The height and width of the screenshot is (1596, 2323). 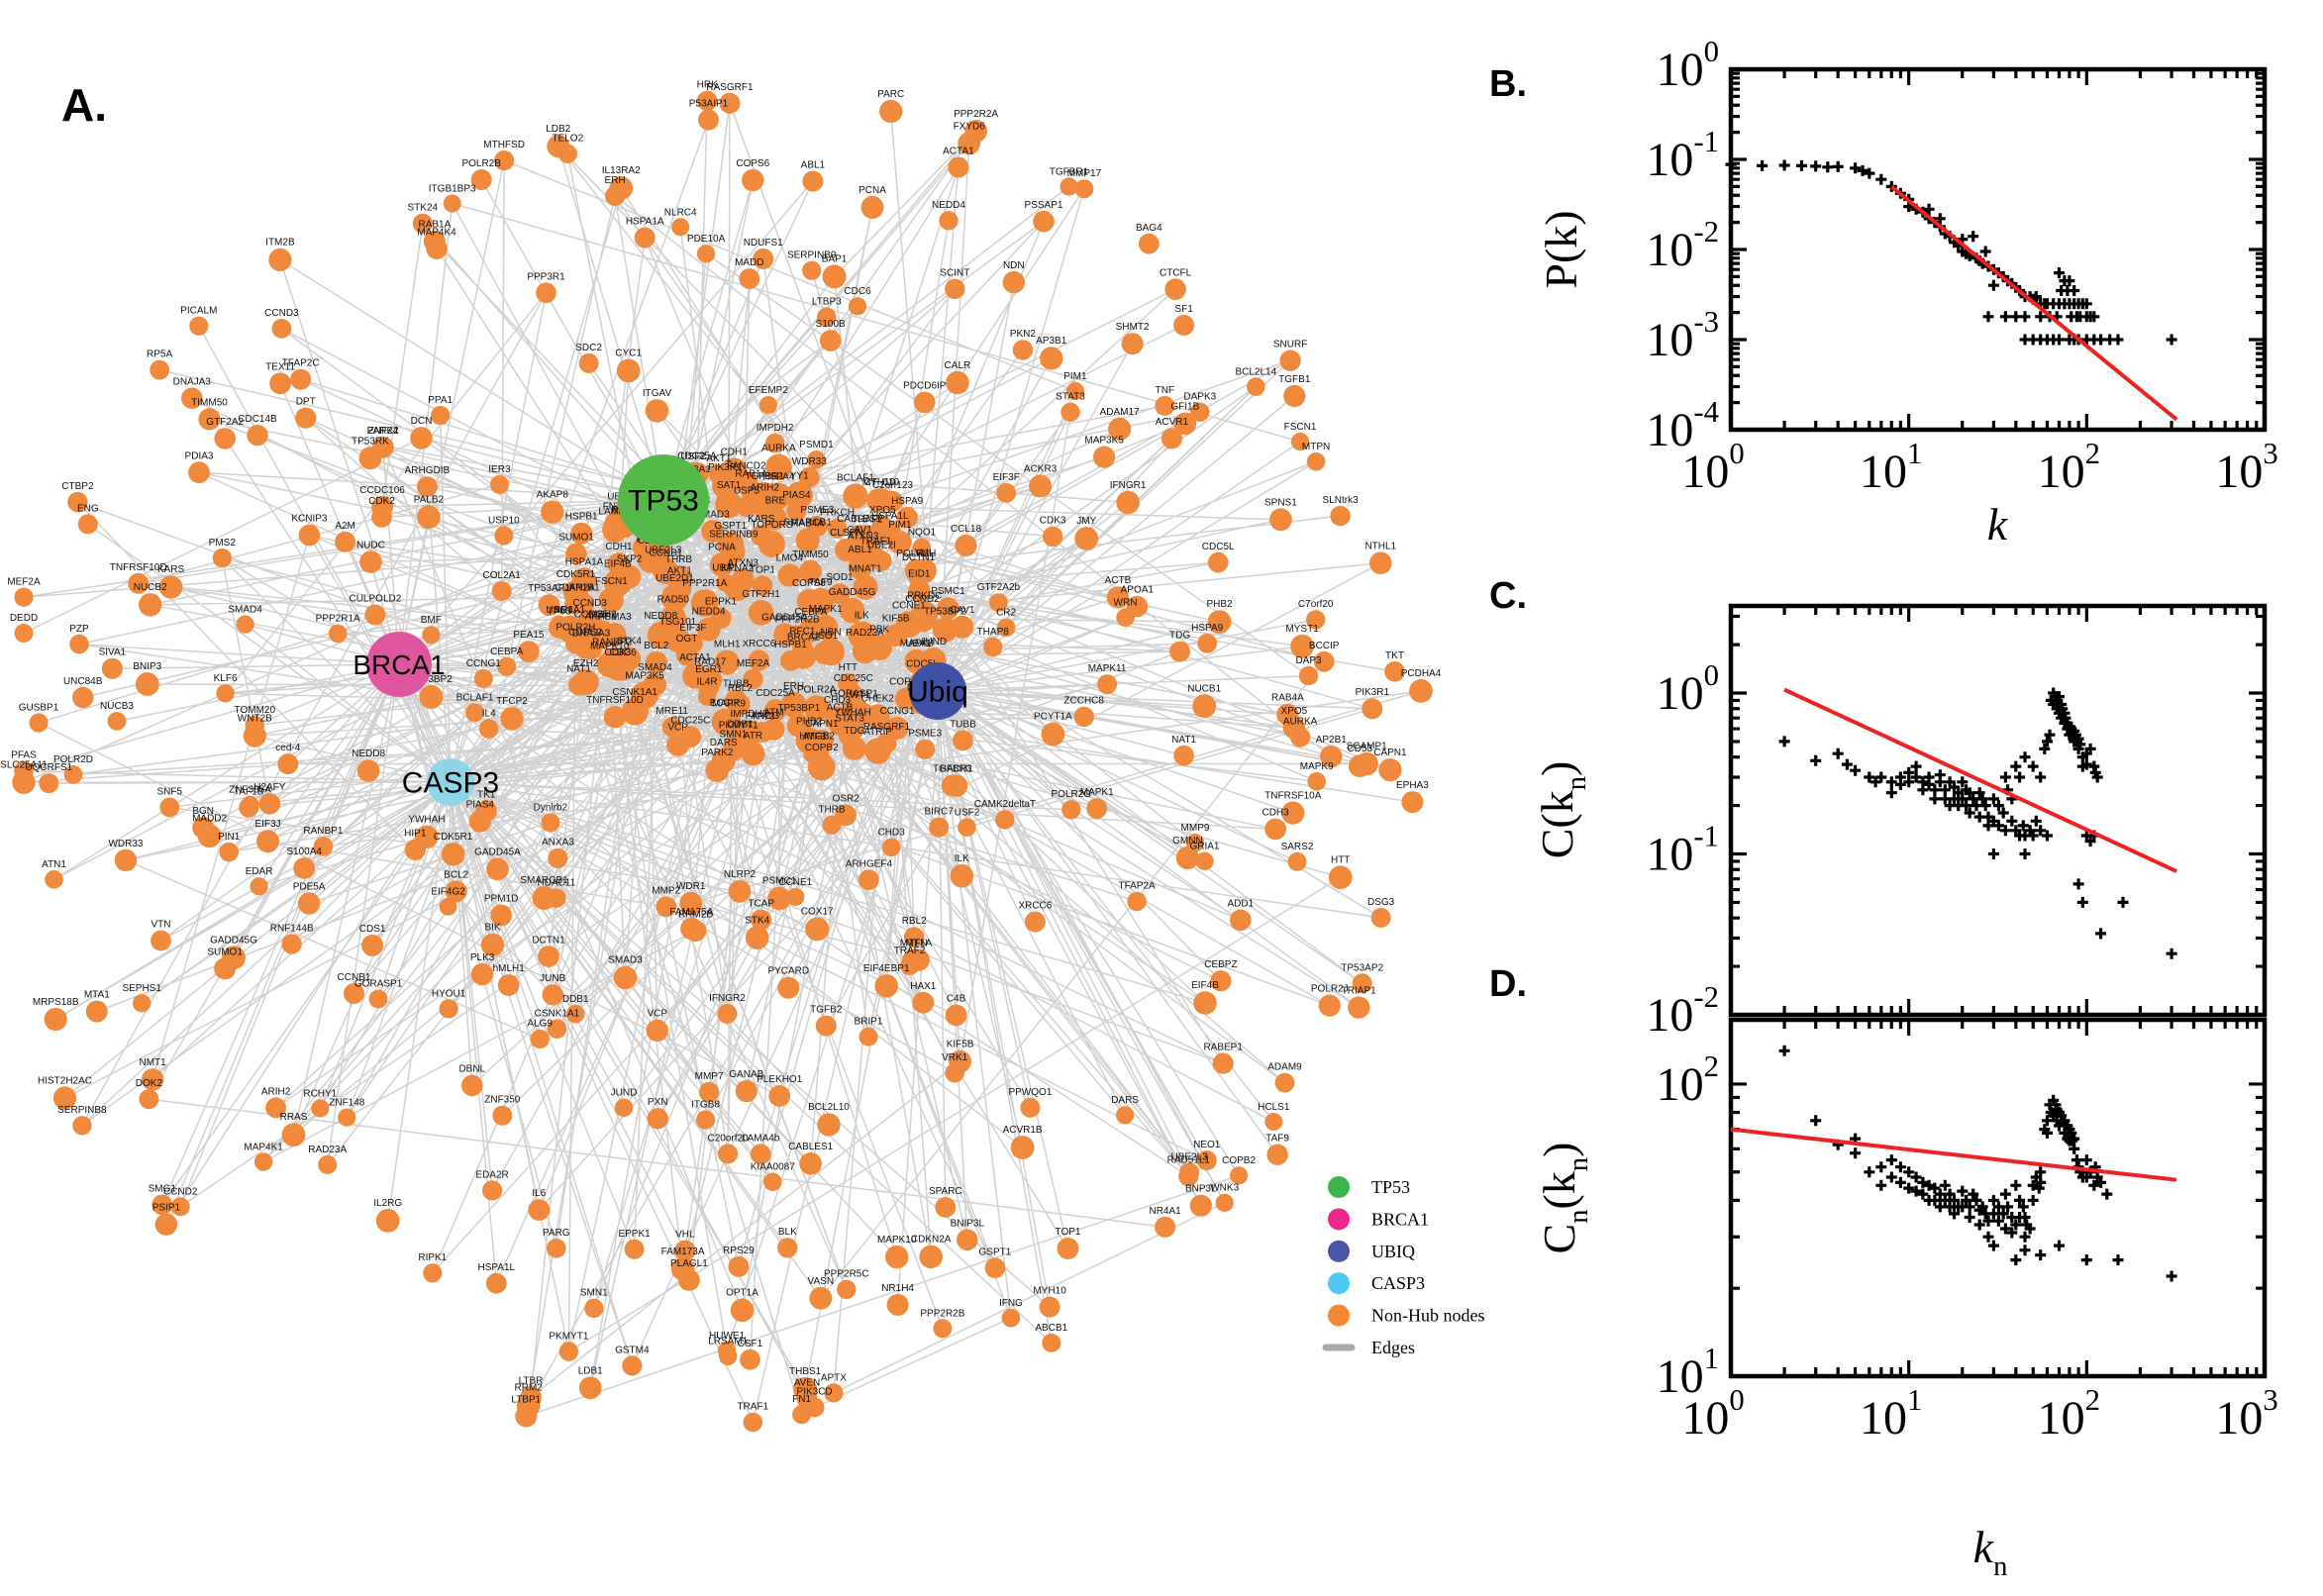 What do you see at coordinates (865, 633) in the screenshot?
I see `gene-label: RAD23A` at bounding box center [865, 633].